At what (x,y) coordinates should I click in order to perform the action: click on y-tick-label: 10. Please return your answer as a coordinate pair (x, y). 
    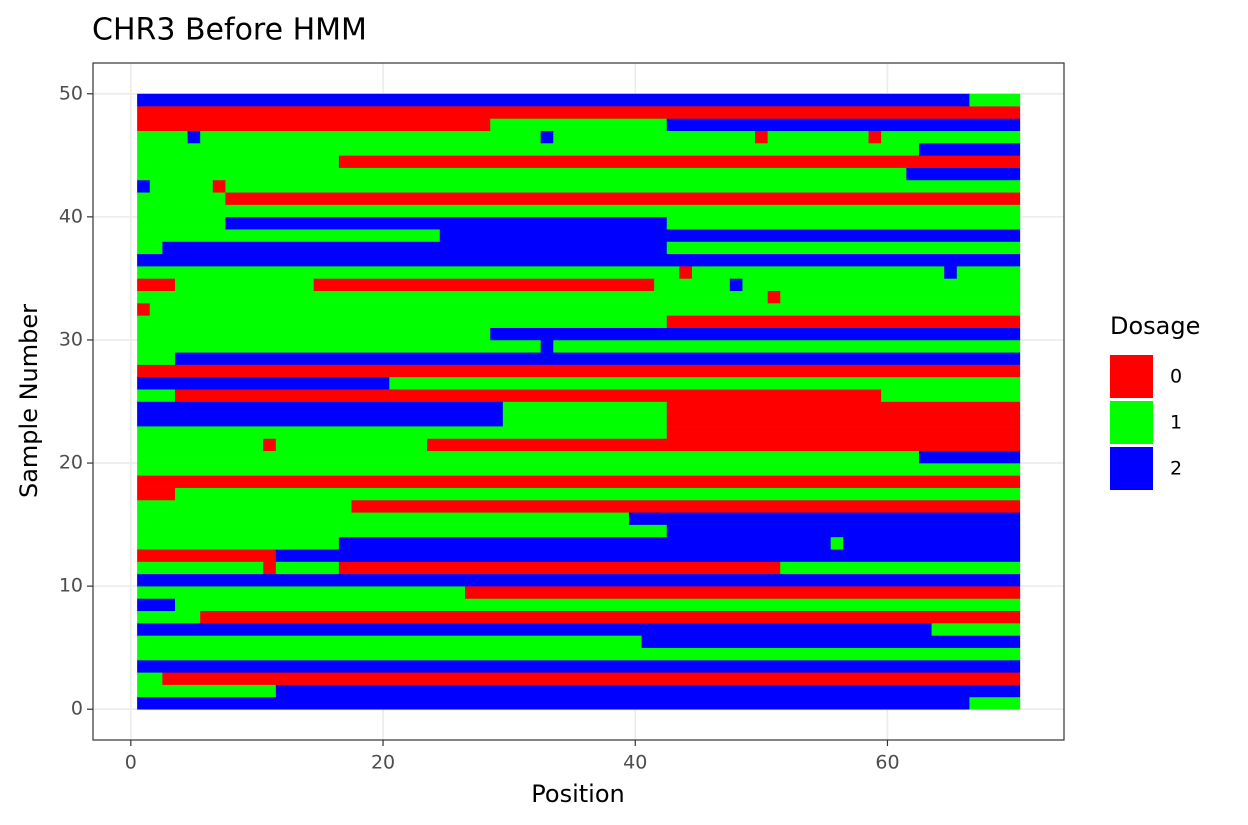
    Looking at the image, I should click on (71, 586).